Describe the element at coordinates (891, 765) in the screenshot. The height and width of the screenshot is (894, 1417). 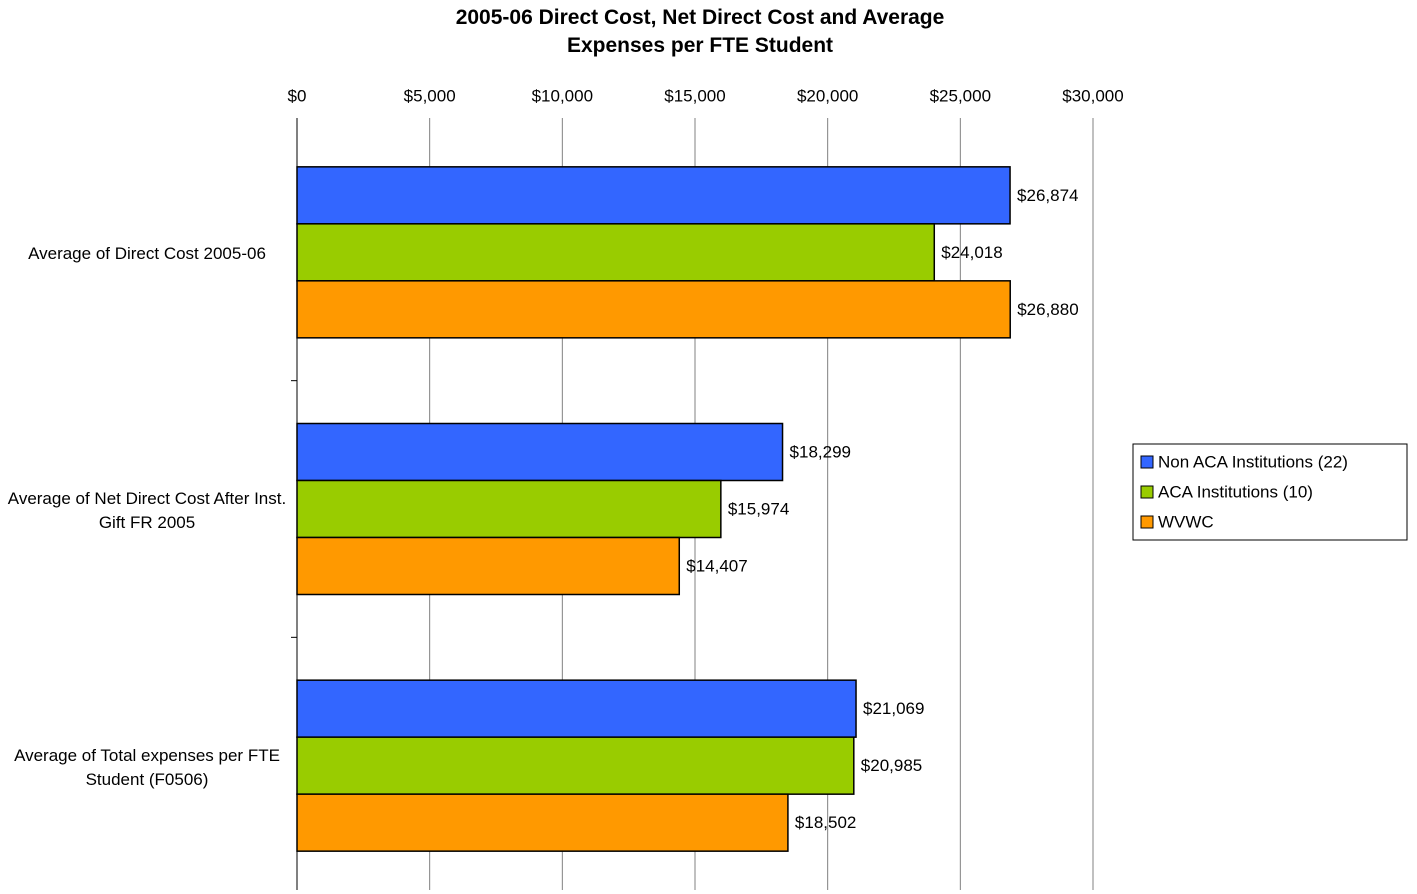
I see `value-label: $20,985` at that location.